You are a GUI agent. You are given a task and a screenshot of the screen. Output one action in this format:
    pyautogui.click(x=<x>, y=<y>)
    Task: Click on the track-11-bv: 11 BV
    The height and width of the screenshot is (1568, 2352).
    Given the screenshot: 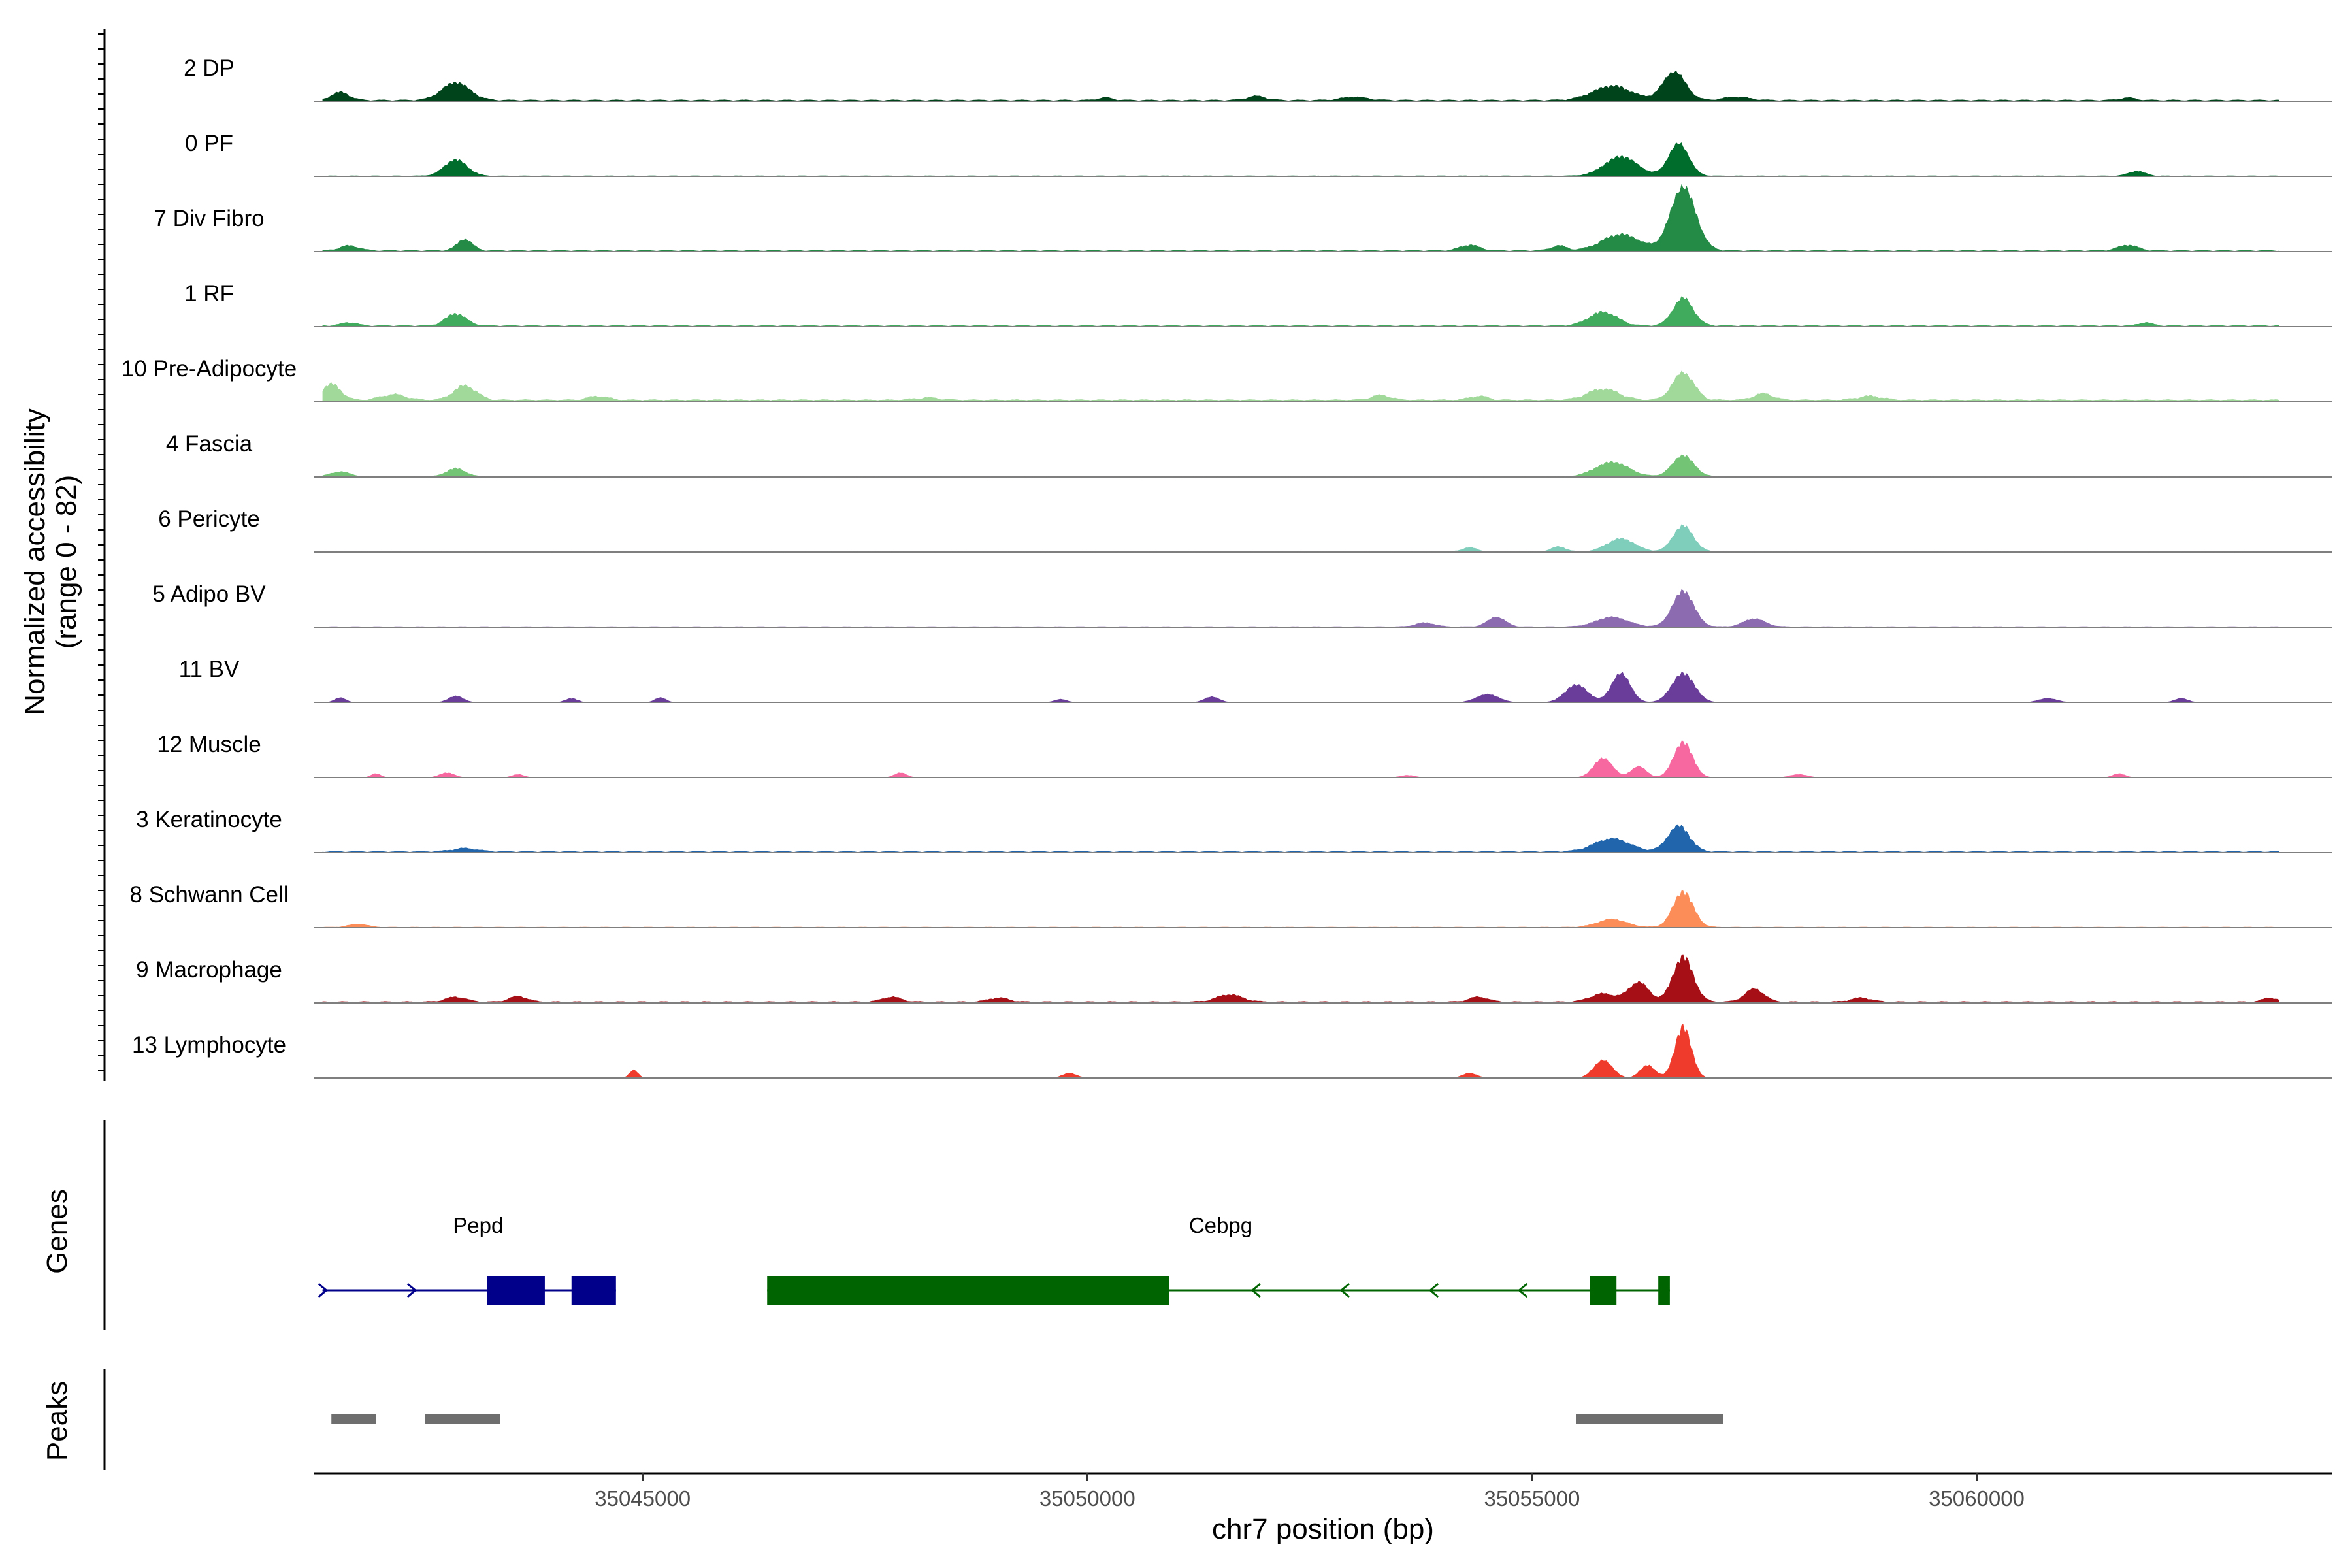 What is the action you would take?
    pyautogui.click(x=1255, y=680)
    